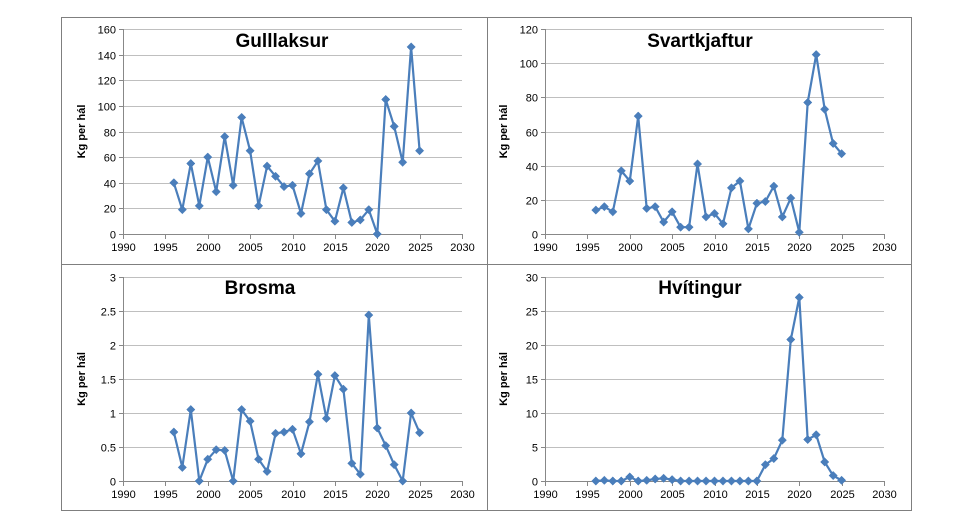  Describe the element at coordinates (107, 108) in the screenshot. I see `y-tick-label: 100` at that location.